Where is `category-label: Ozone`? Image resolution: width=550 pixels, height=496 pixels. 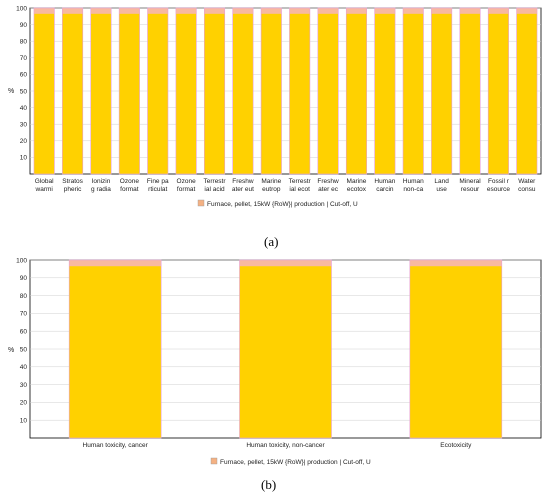 category-label: Ozone is located at coordinates (187, 181).